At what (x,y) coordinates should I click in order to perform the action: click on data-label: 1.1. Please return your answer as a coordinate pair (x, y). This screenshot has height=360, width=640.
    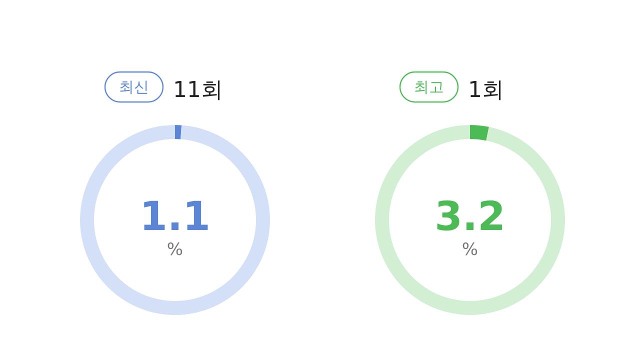
    Looking at the image, I should click on (175, 217).